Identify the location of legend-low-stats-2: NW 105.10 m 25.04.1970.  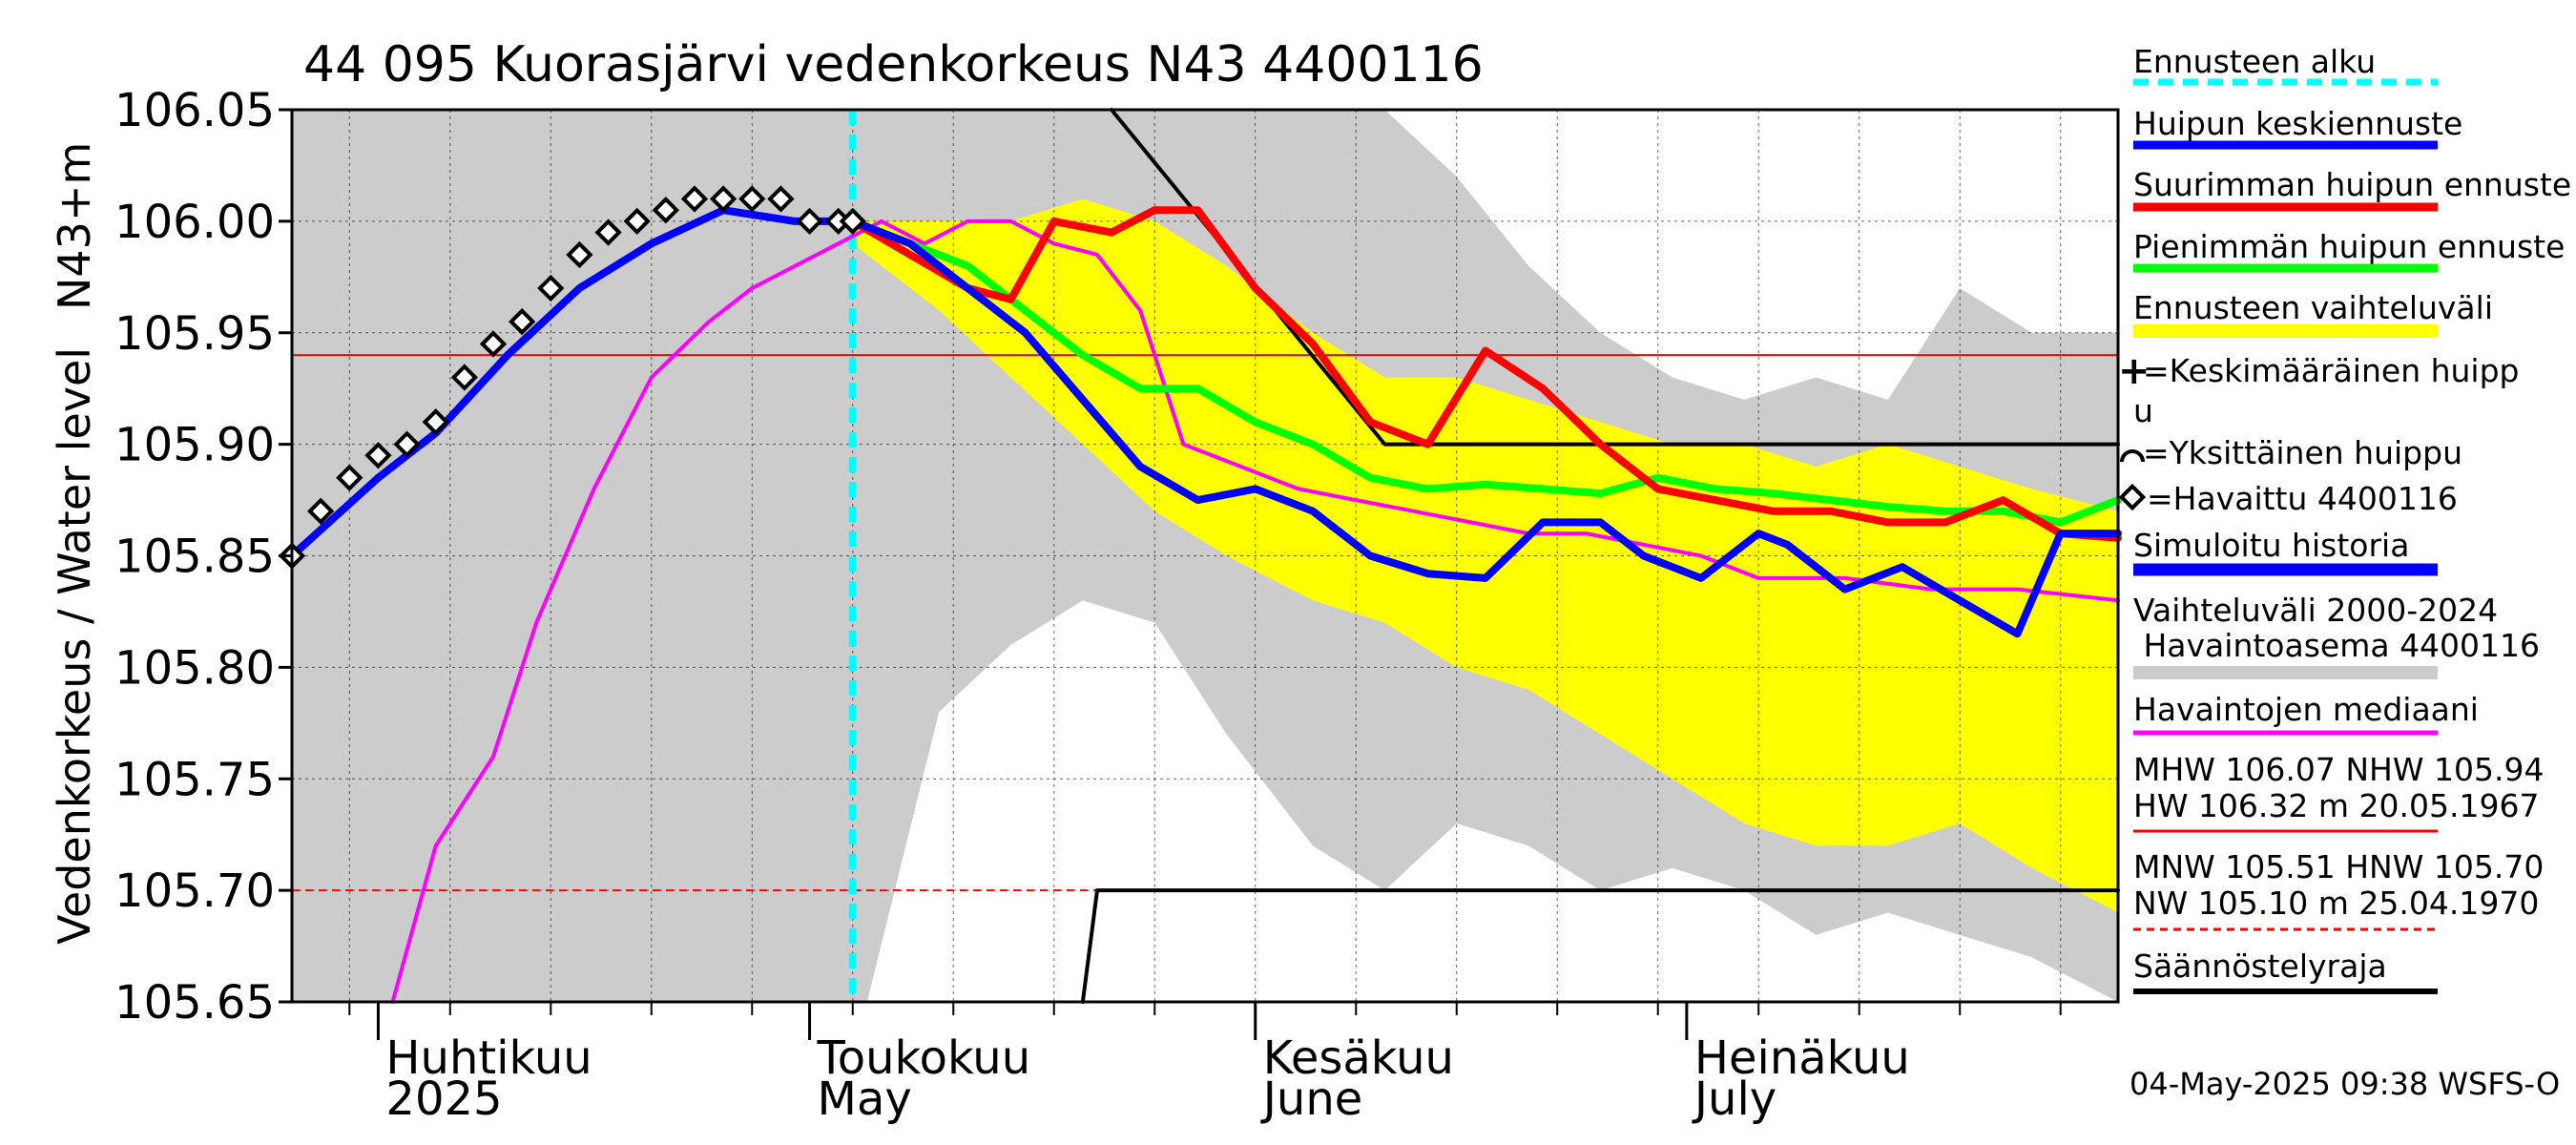
(2336, 903).